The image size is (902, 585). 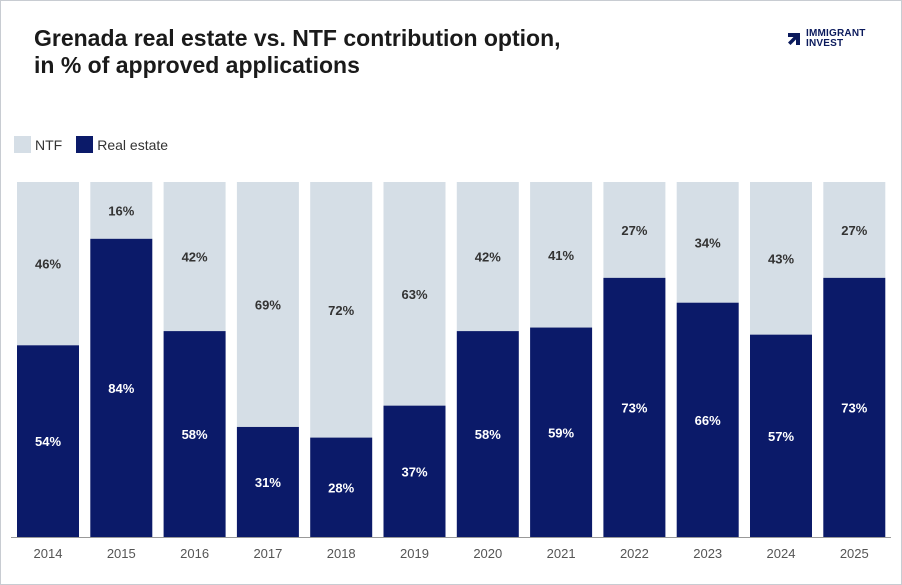 I want to click on bar-real-estate-2014, so click(x=48, y=441).